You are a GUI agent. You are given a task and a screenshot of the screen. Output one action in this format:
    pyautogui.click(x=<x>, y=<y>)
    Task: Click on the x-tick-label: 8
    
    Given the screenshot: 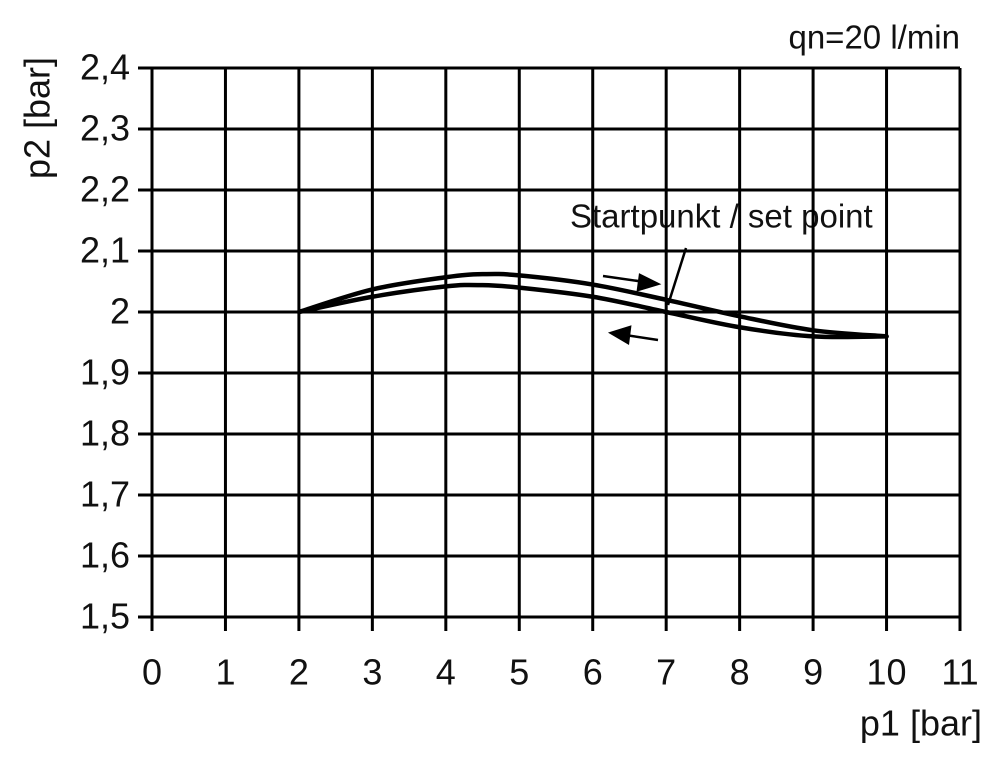 What is the action you would take?
    pyautogui.click(x=740, y=672)
    